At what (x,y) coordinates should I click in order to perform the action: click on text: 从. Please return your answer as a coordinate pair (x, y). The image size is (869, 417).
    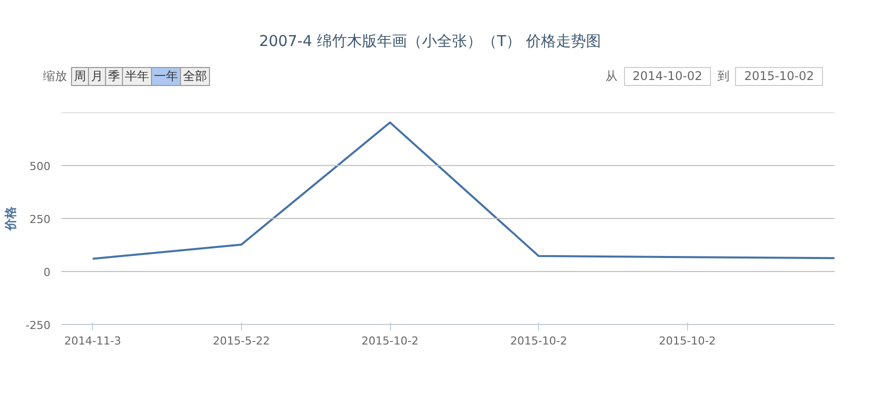
    Looking at the image, I should click on (612, 76).